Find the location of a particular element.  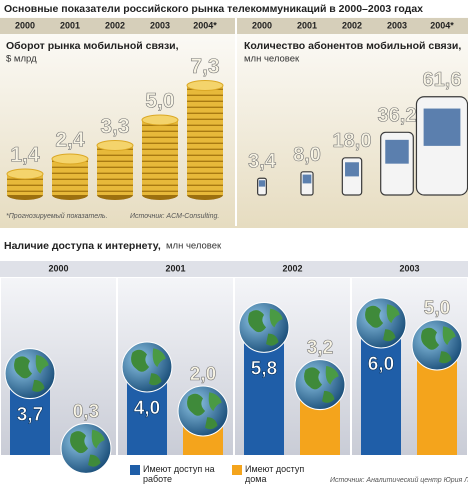

source: Источник: ACM-Consulting. is located at coordinates (174, 216).